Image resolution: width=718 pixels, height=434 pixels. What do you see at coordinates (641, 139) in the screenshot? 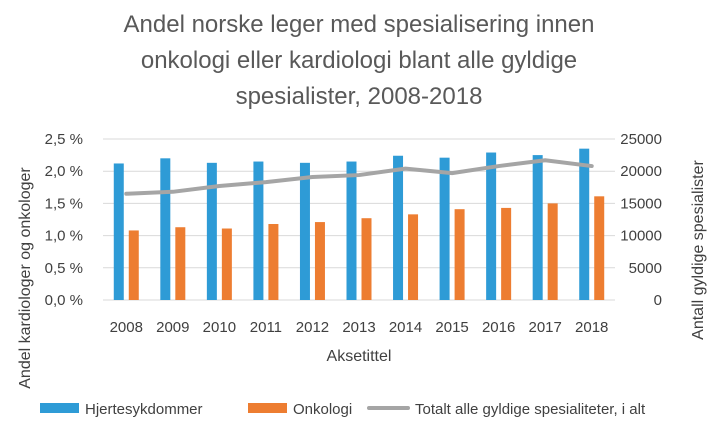
I see `y-tick-label-right: 25000` at bounding box center [641, 139].